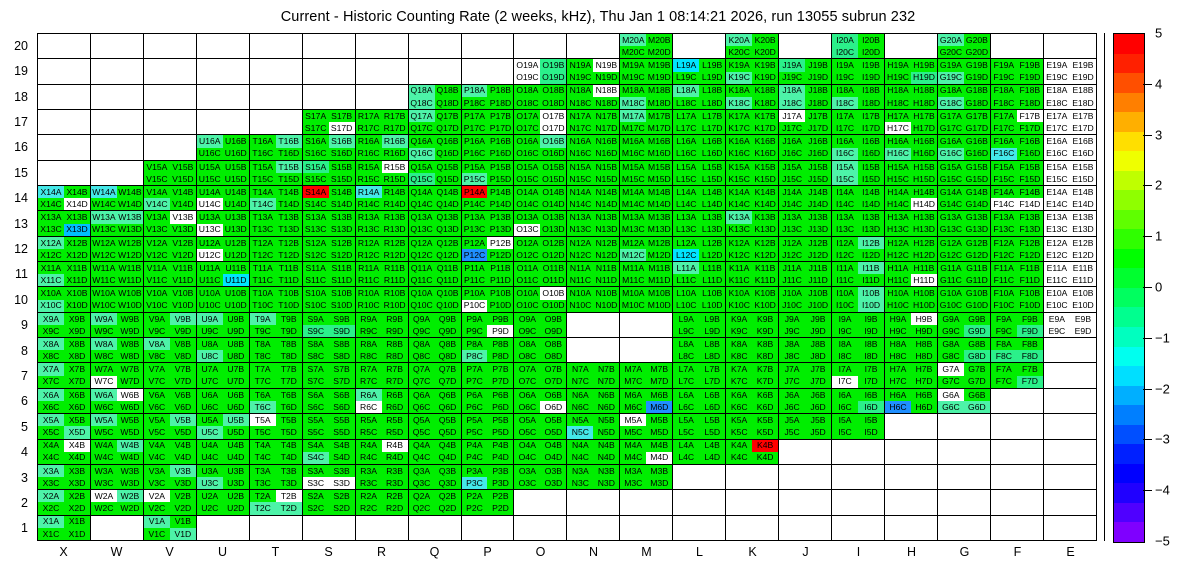  I want to click on channel-I17A: I17A, so click(845, 116).